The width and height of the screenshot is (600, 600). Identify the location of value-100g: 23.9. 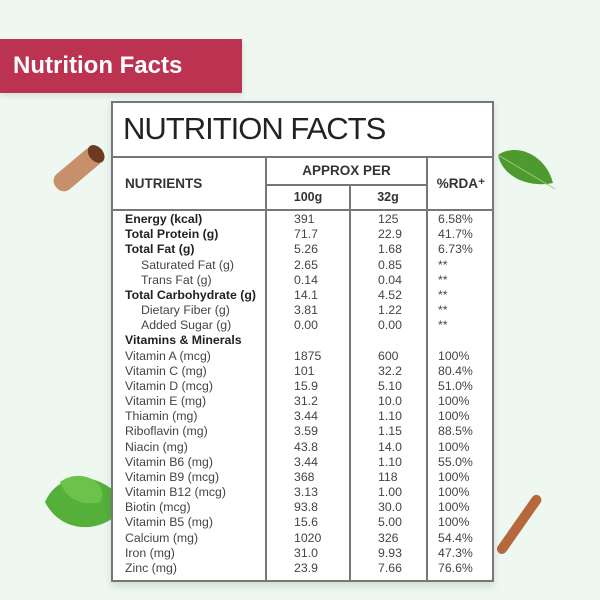
(306, 567).